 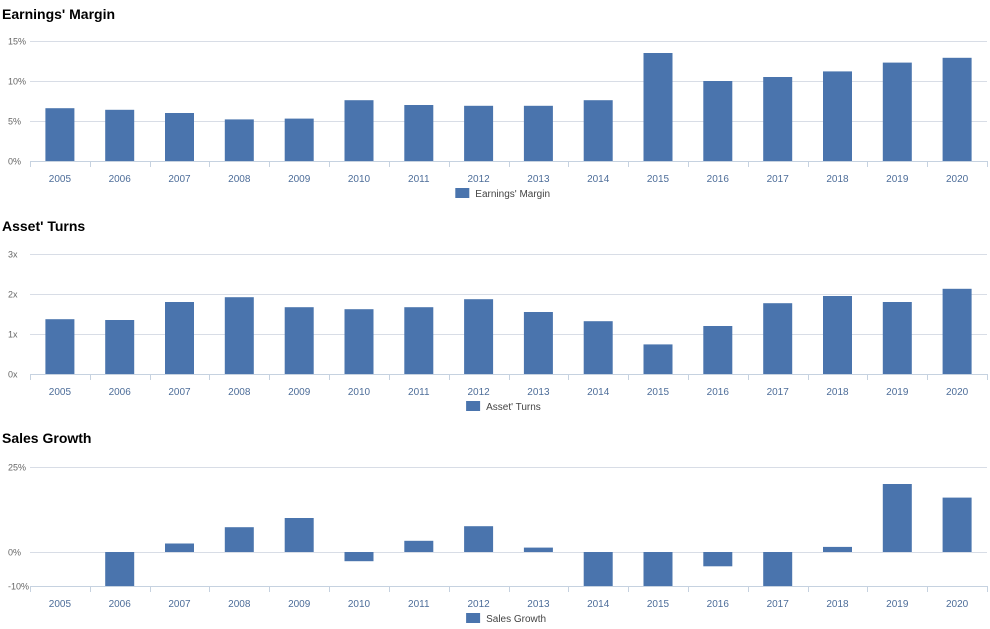 What do you see at coordinates (419, 604) in the screenshot?
I see `x-tick-label: 2011` at bounding box center [419, 604].